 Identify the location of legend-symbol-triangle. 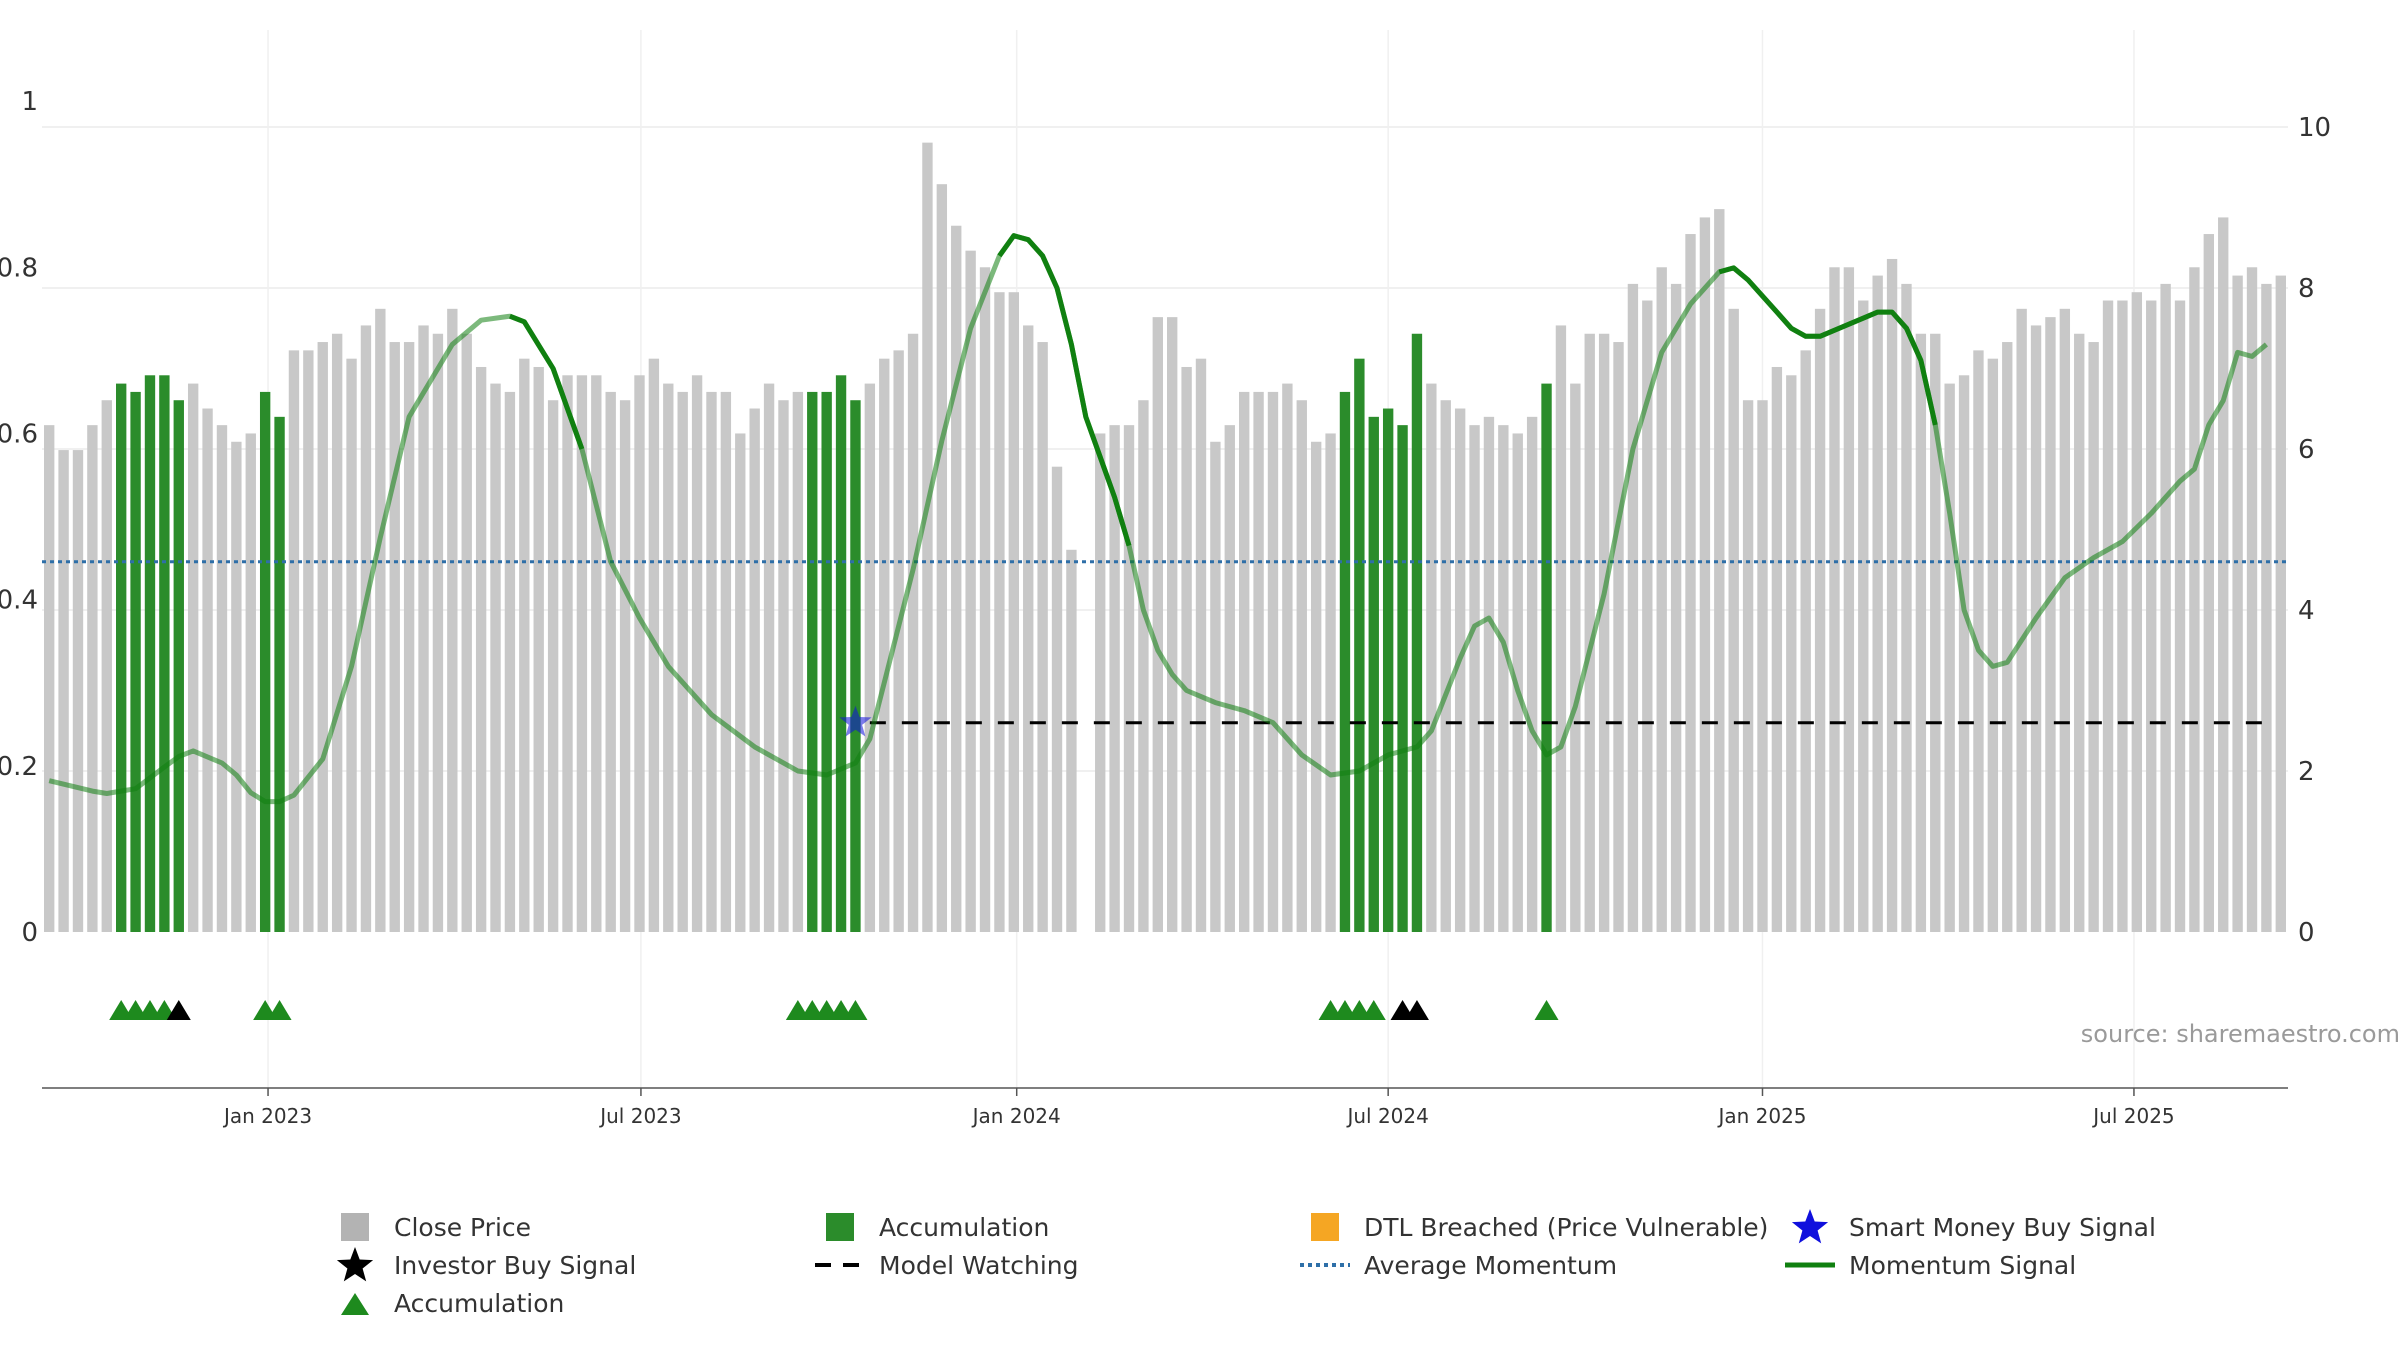
(355, 1303).